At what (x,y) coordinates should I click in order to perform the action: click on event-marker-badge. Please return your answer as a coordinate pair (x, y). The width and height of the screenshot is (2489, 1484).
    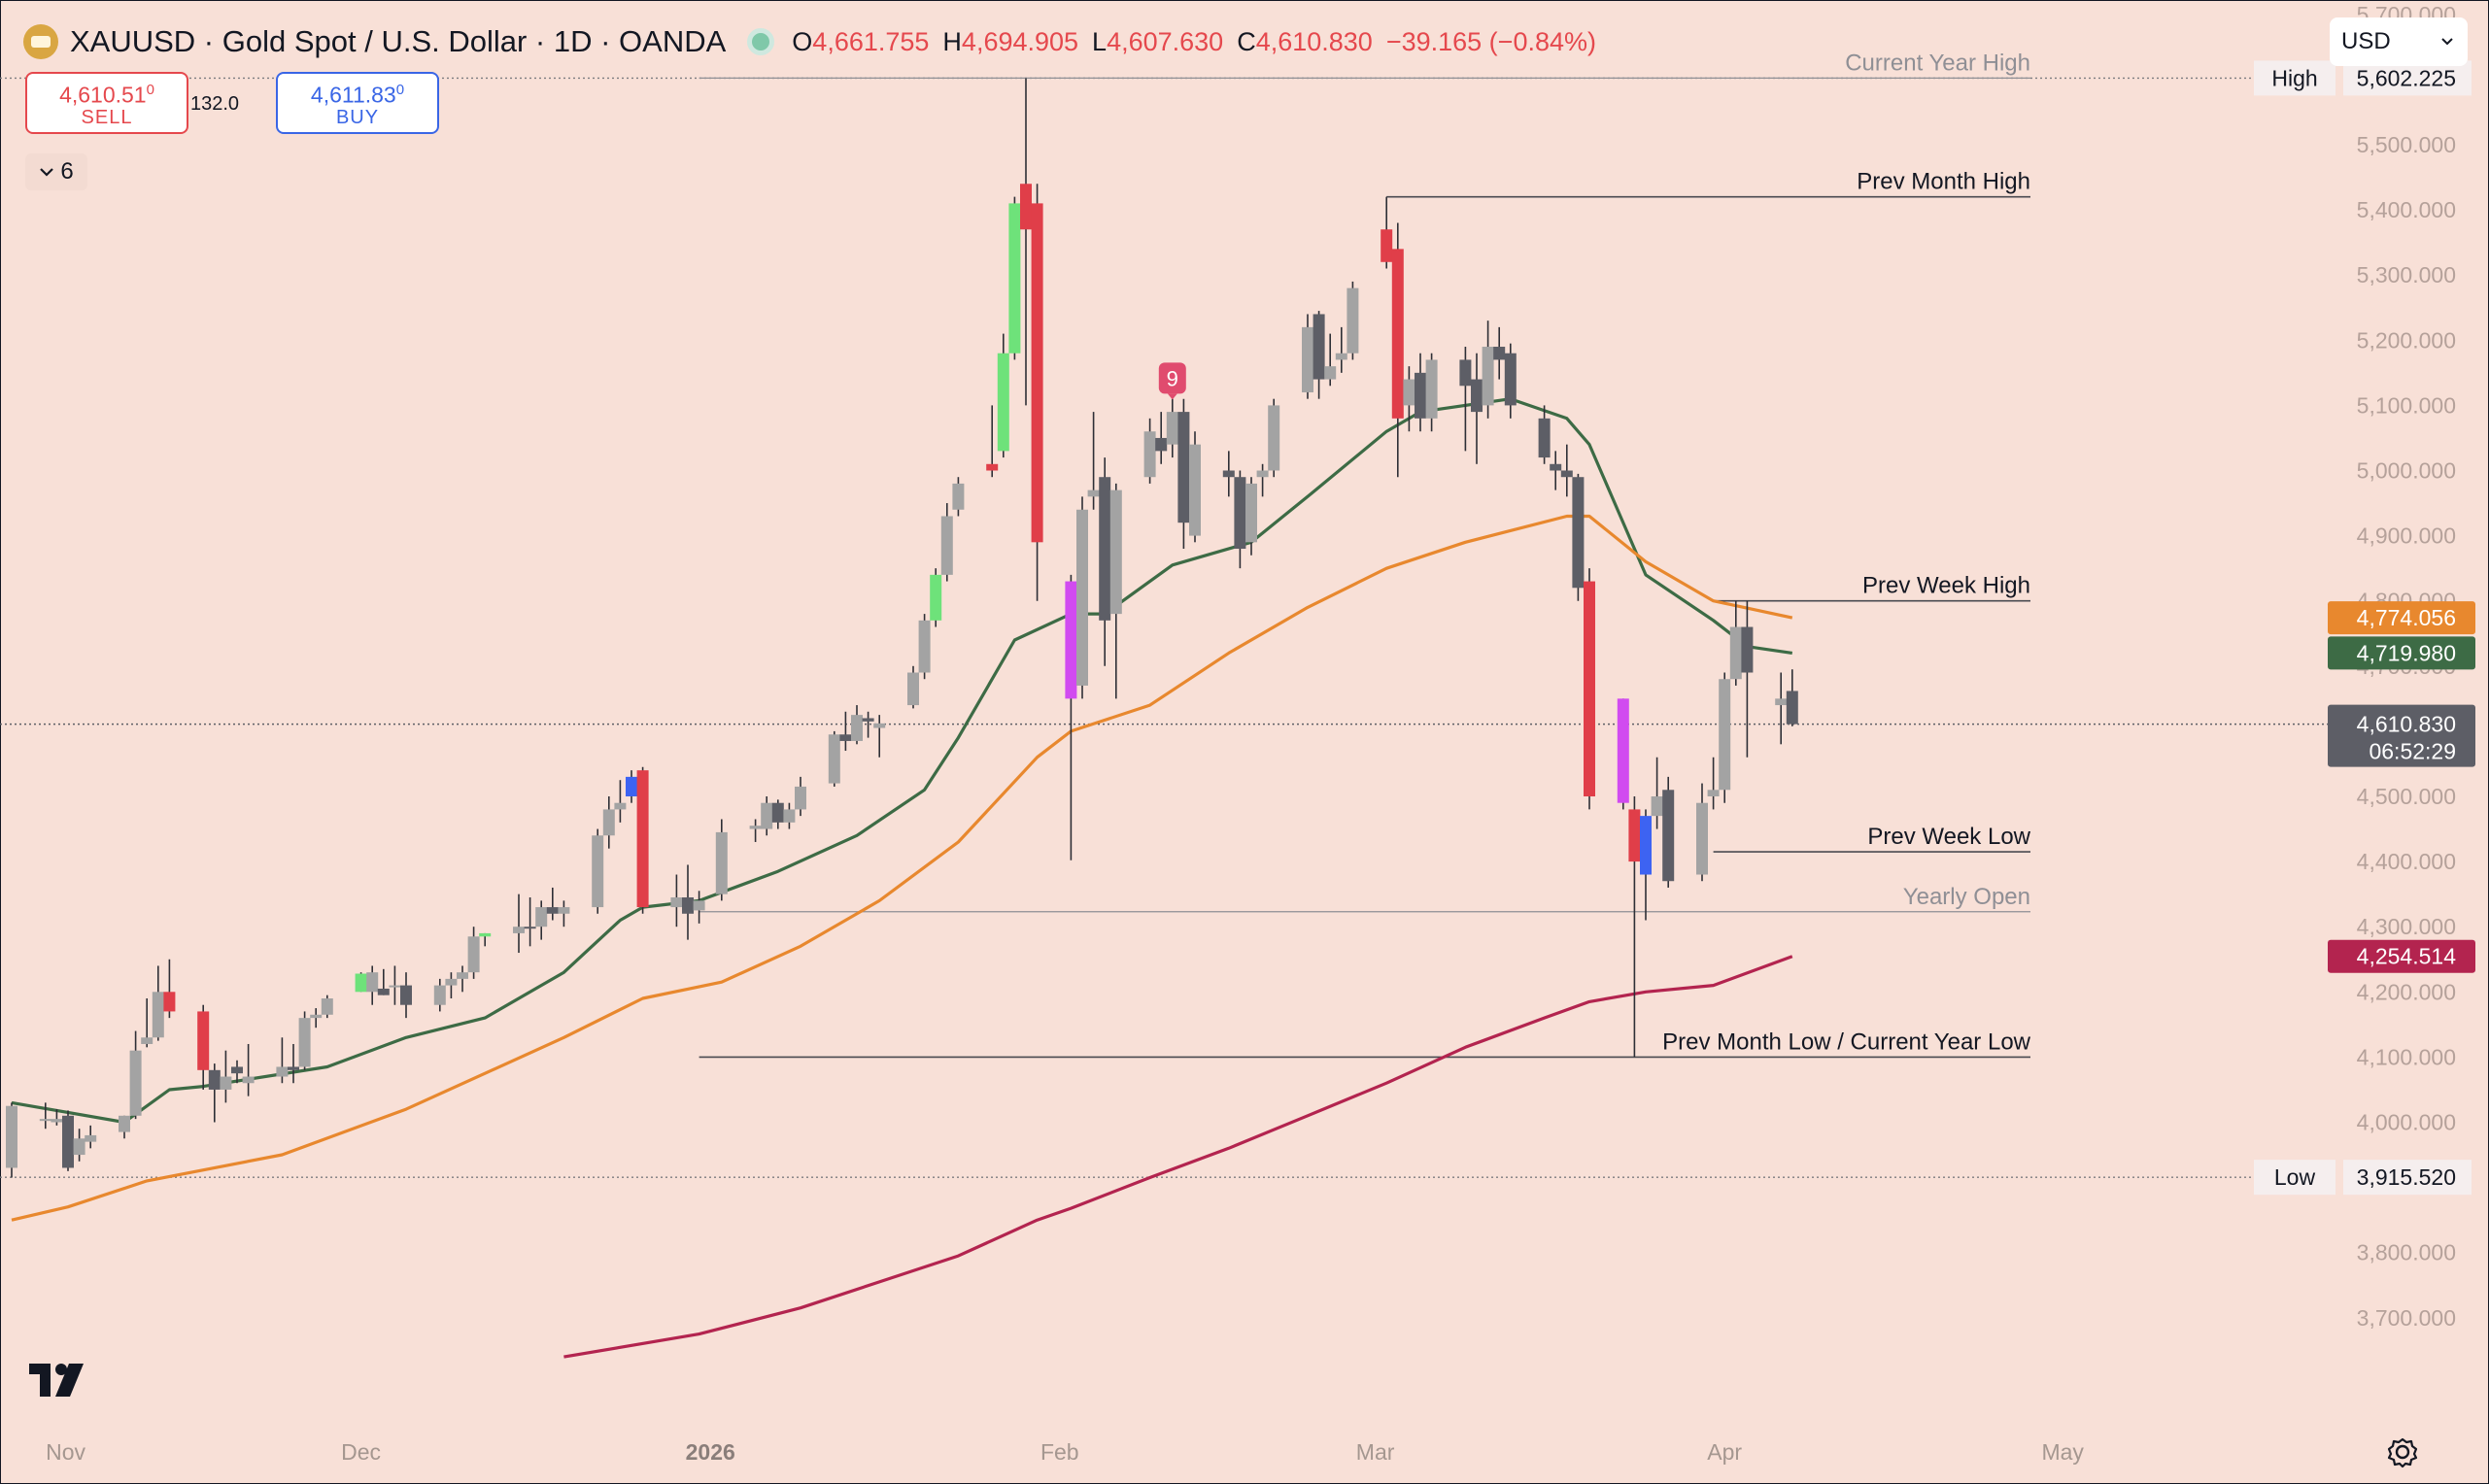
    Looking at the image, I should click on (1172, 378).